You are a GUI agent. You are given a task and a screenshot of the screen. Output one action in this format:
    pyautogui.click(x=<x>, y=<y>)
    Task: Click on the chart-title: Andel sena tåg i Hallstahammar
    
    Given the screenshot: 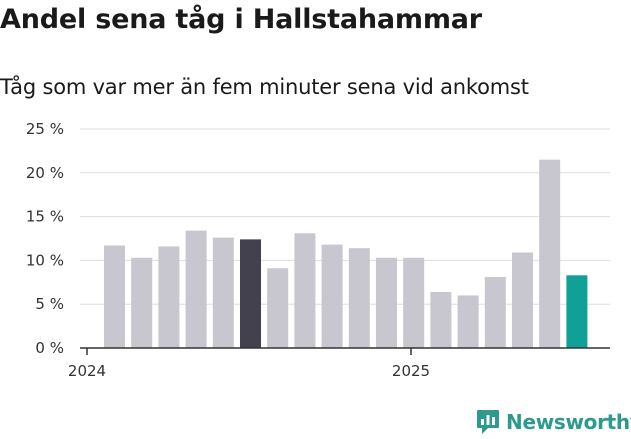 What is the action you would take?
    pyautogui.click(x=241, y=19)
    